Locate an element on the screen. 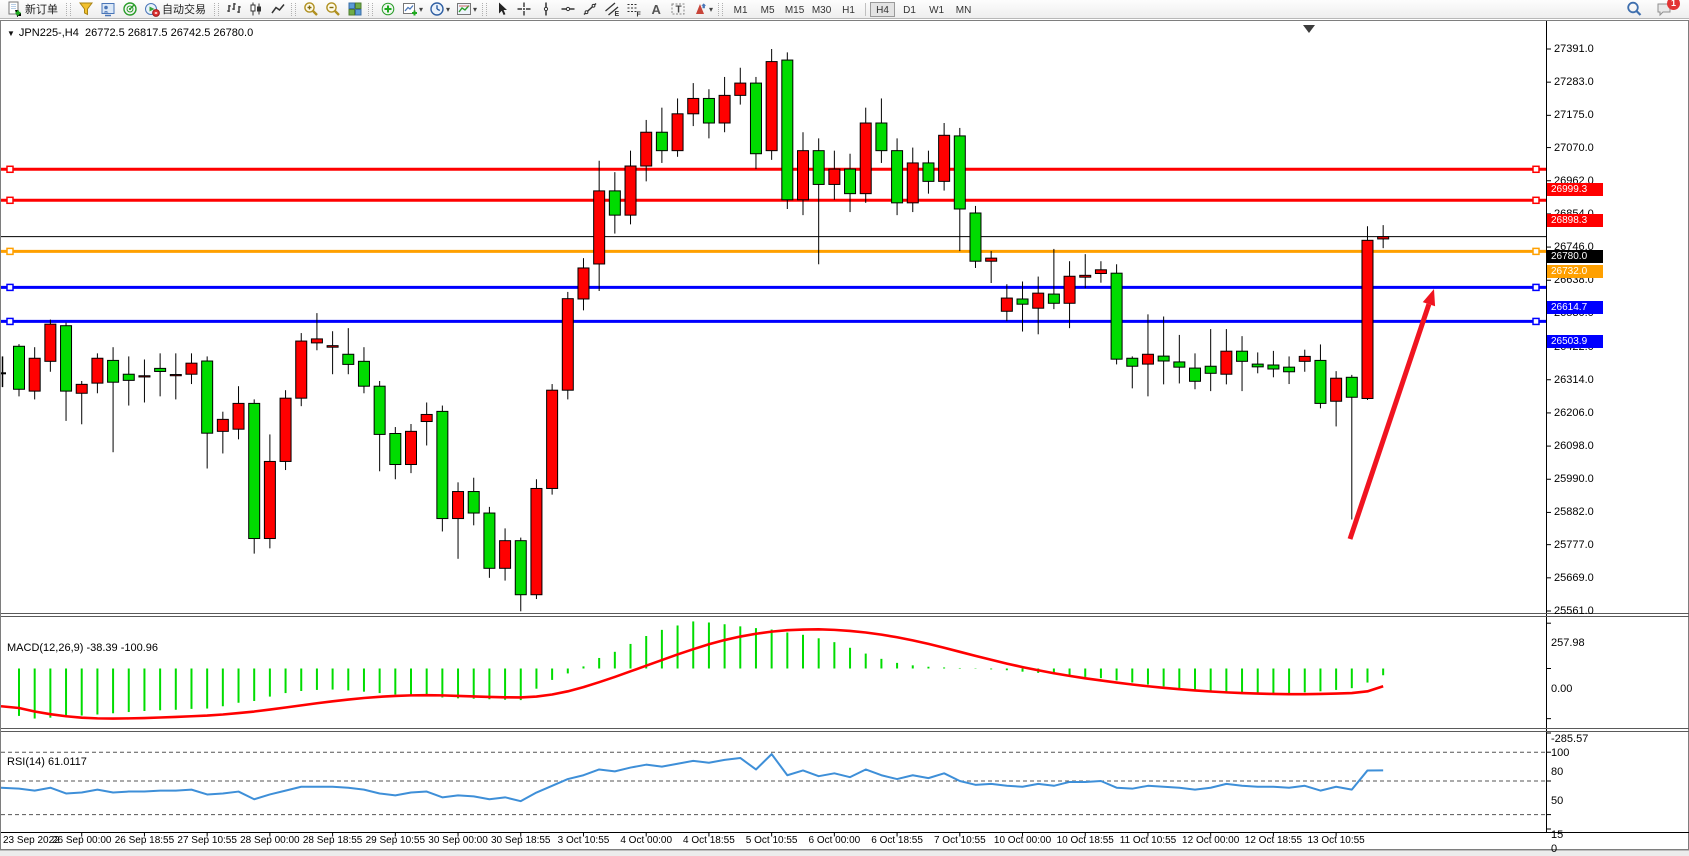 The height and width of the screenshot is (856, 1689). price-badge: 26898.3 is located at coordinates (1575, 220).